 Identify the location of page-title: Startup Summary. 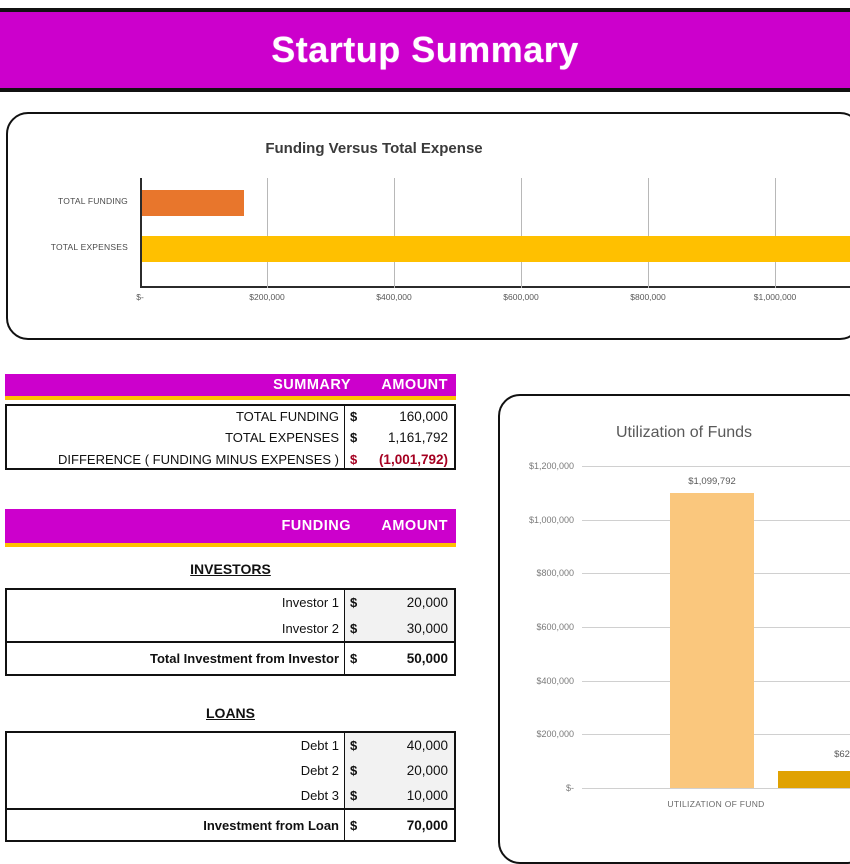
(425, 49).